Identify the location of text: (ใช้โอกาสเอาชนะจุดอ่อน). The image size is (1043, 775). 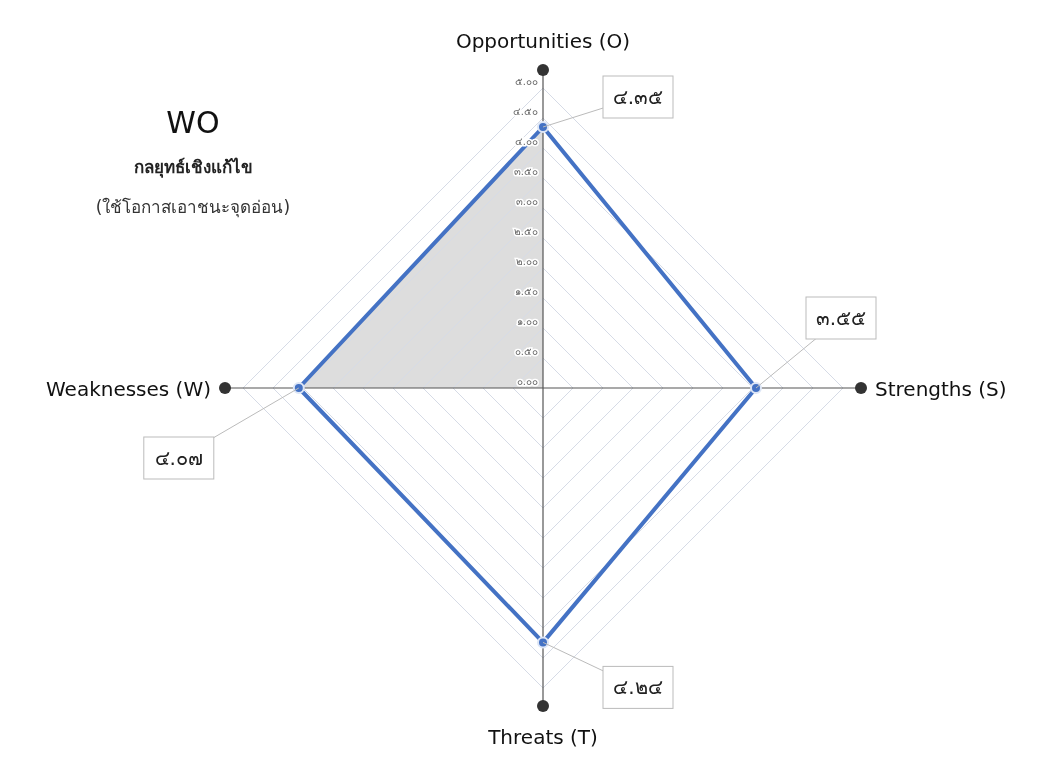
(193, 207).